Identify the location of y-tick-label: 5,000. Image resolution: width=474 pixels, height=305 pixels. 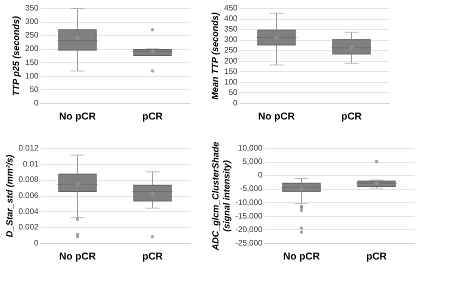
(253, 161).